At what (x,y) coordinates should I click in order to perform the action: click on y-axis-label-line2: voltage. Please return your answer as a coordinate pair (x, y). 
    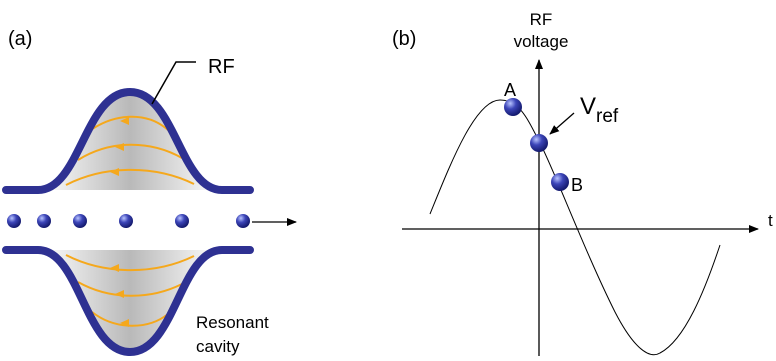
    Looking at the image, I should click on (541, 41).